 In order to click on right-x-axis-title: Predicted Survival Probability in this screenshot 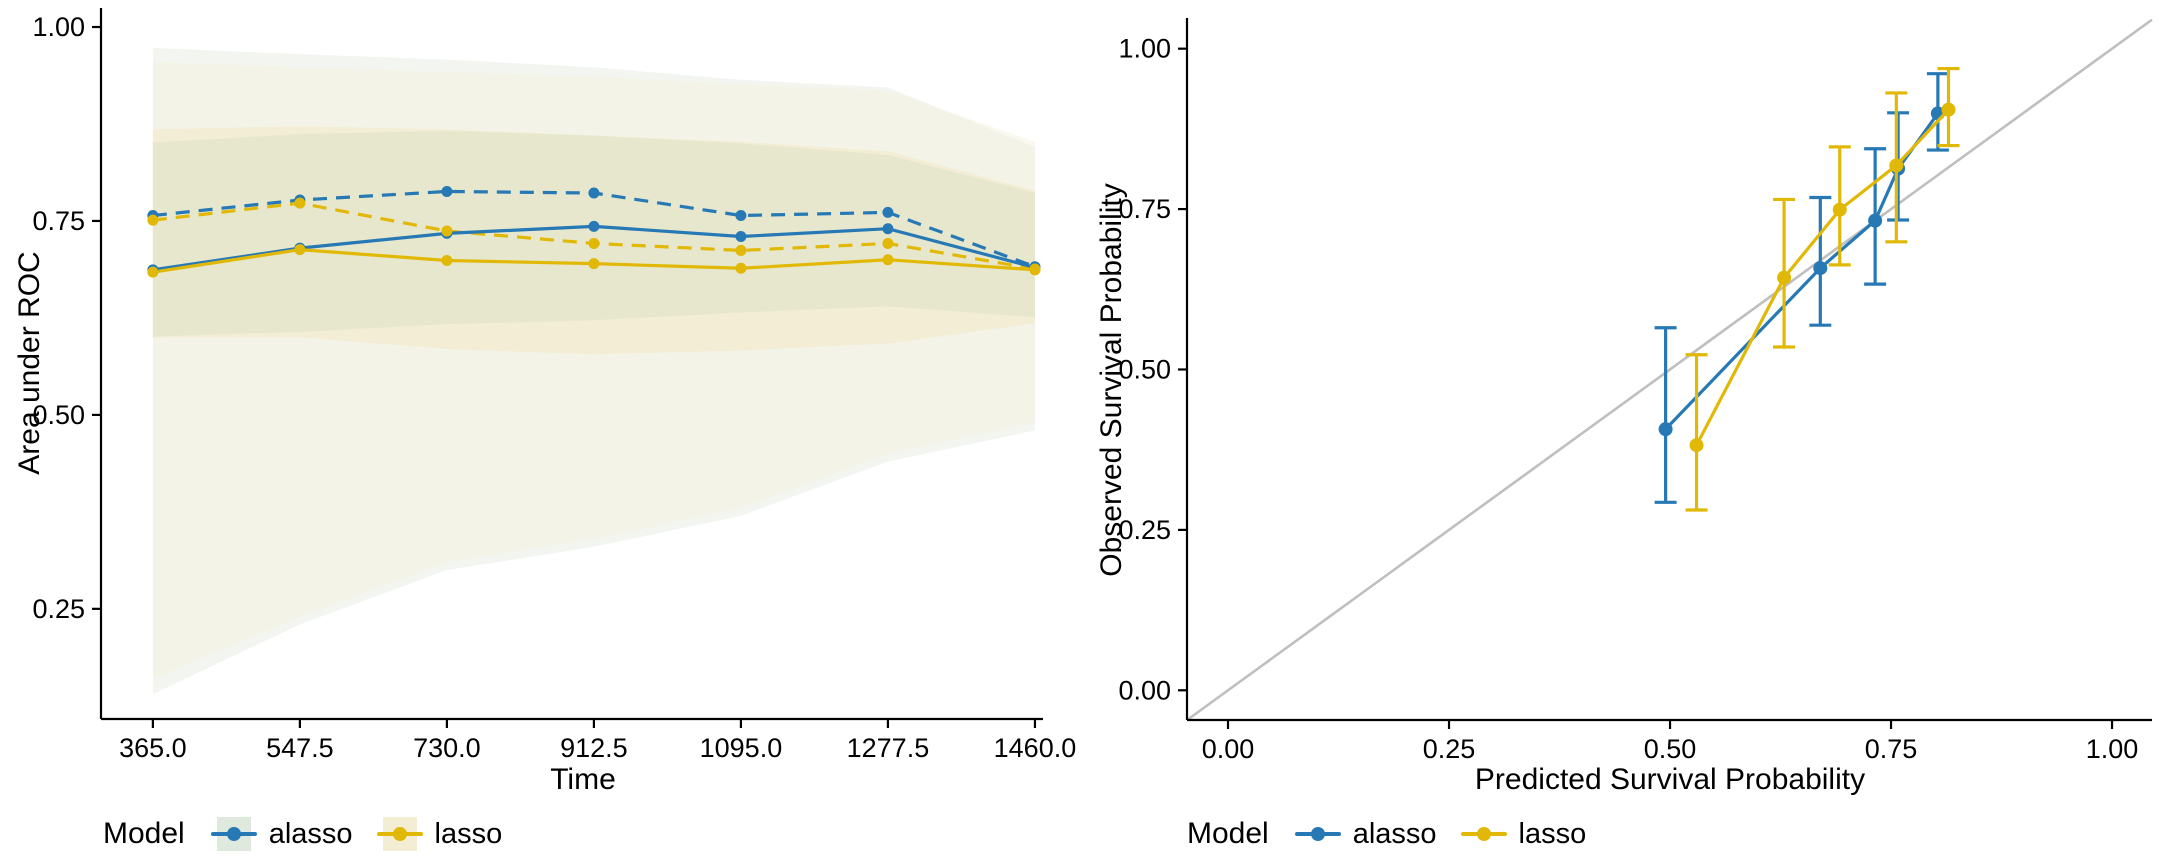, I will do `click(1670, 779)`.